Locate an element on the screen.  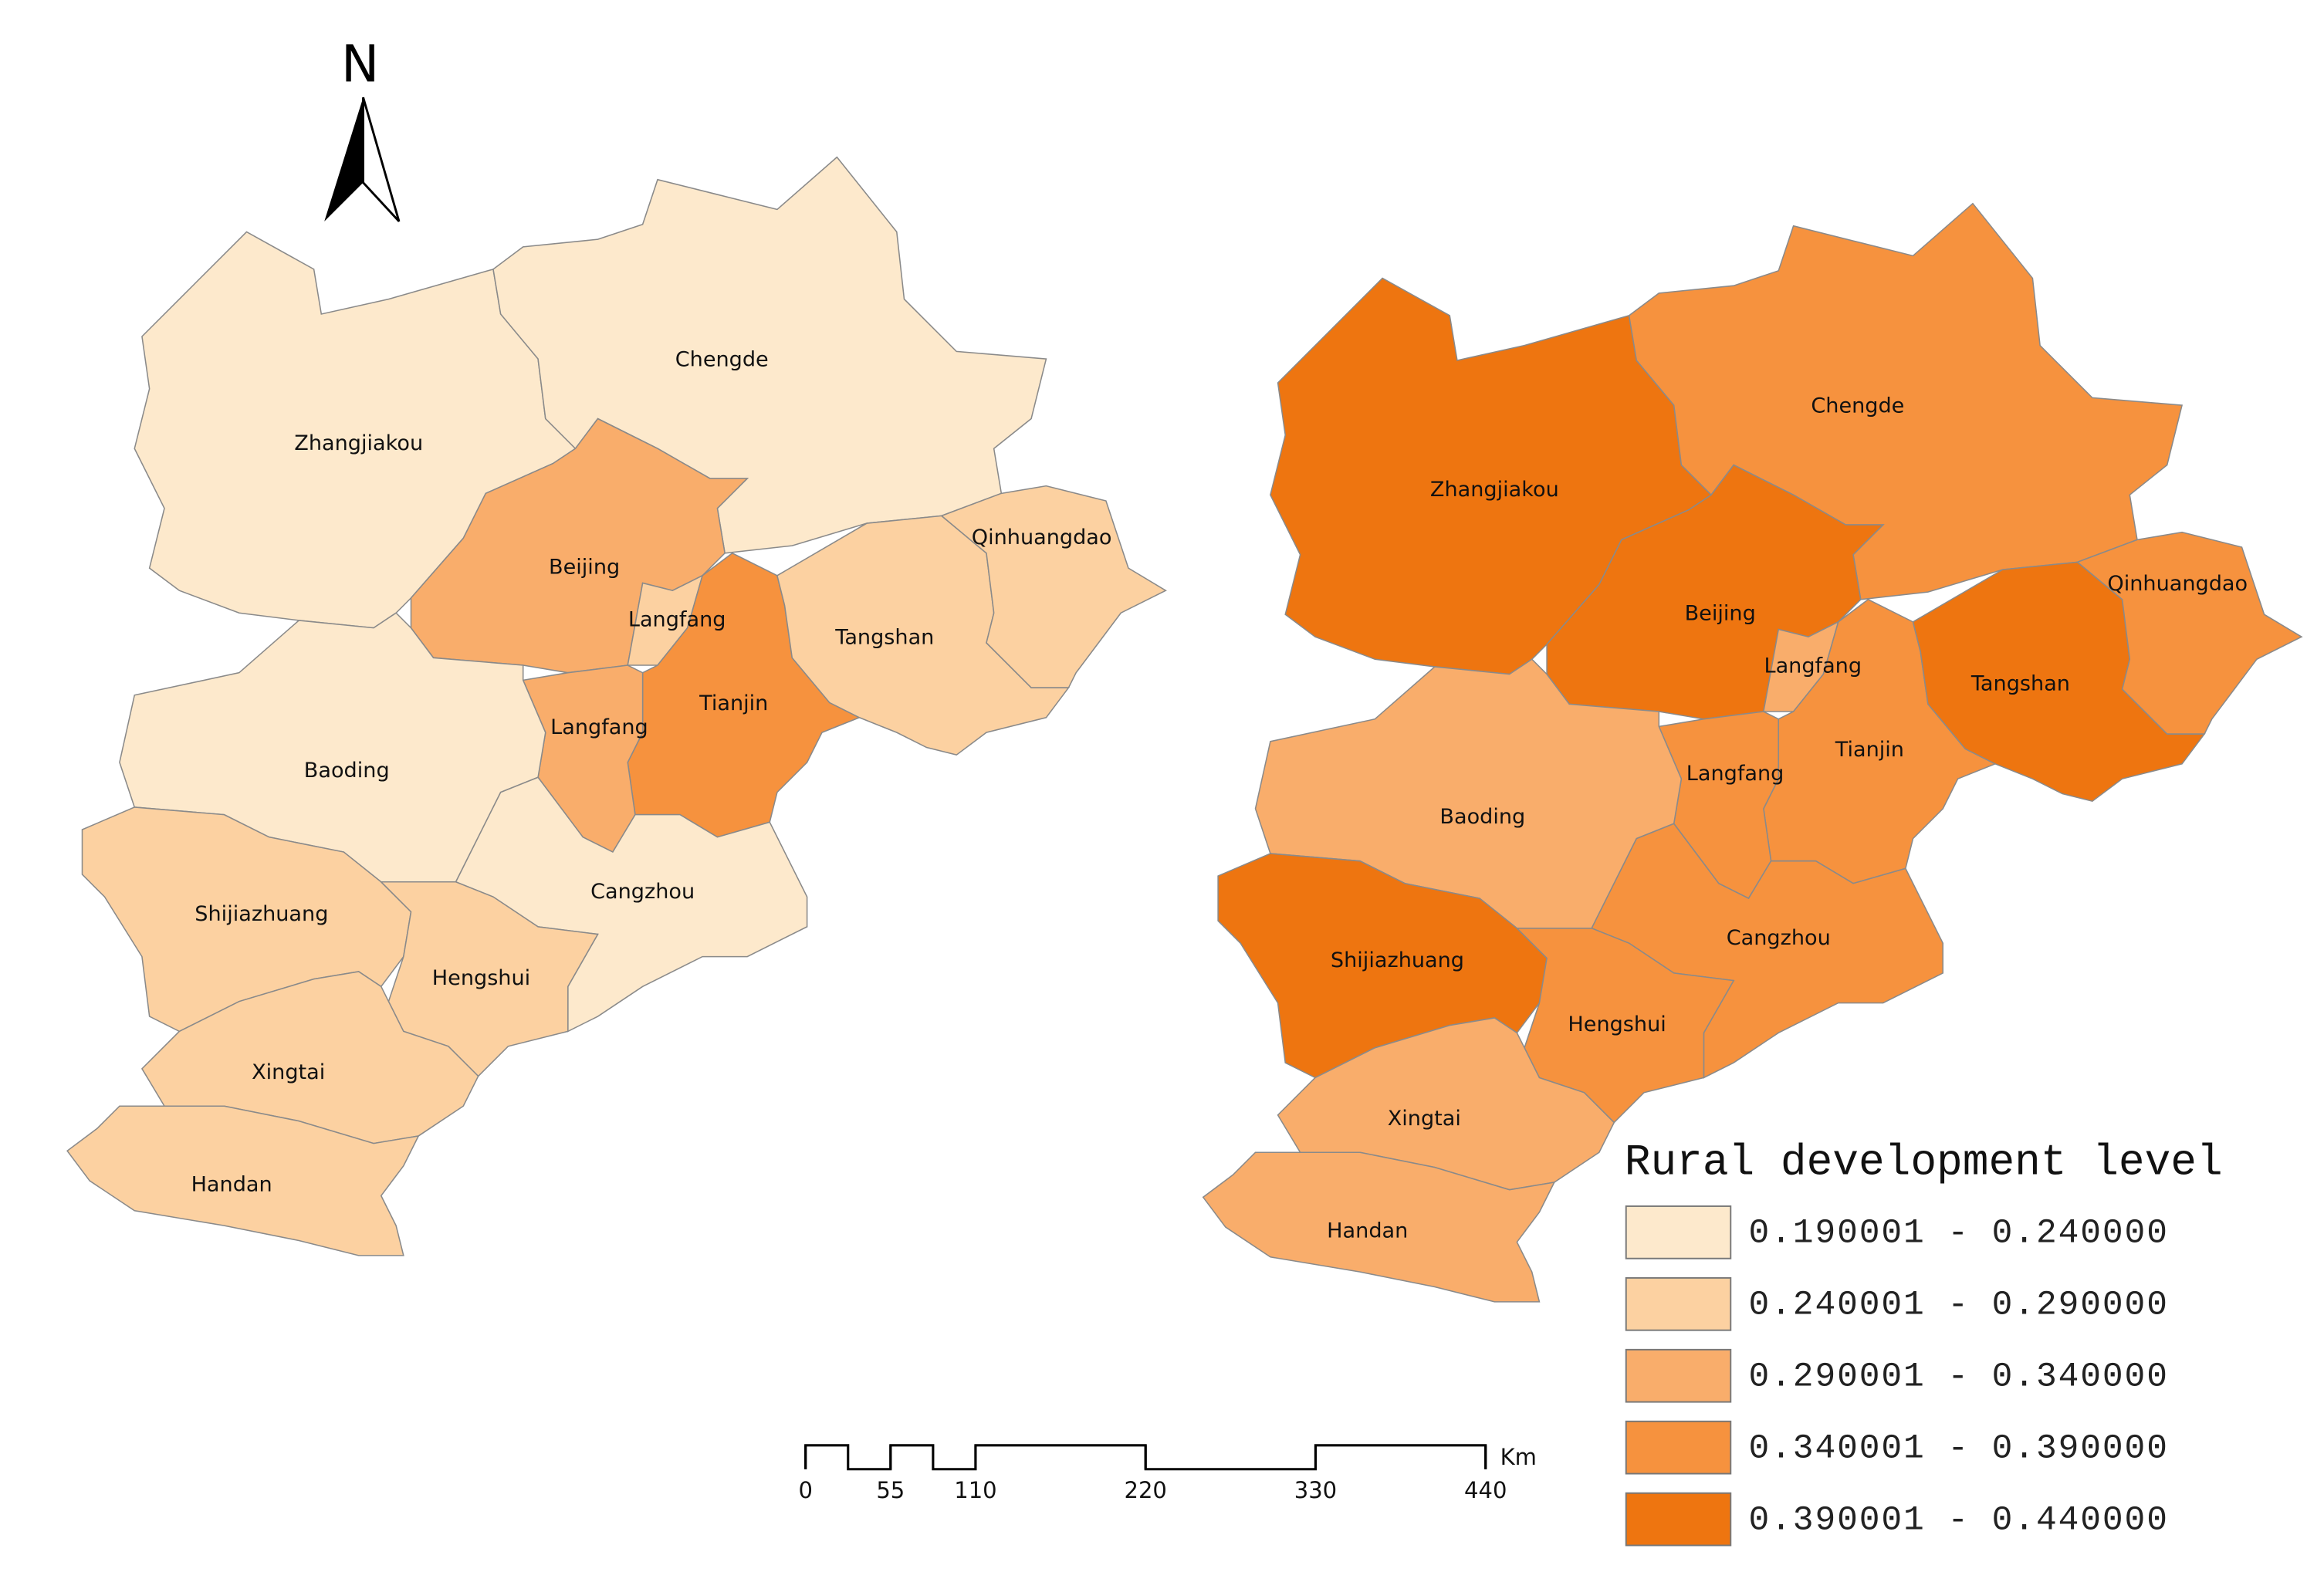
legend-label: 0.240001 - 0.290000 is located at coordinates (1959, 1305).